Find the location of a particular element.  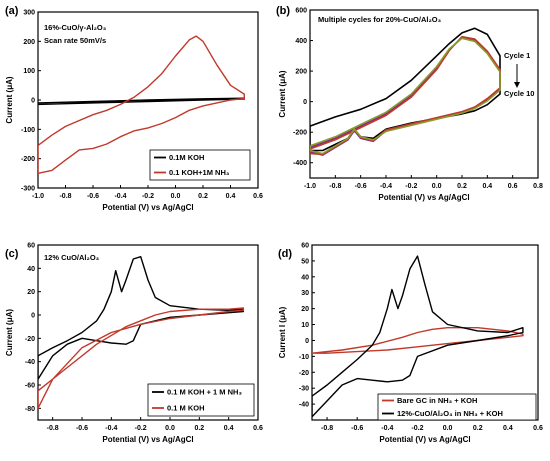

y-tick-label: 300 is located at coordinates (29, 13).